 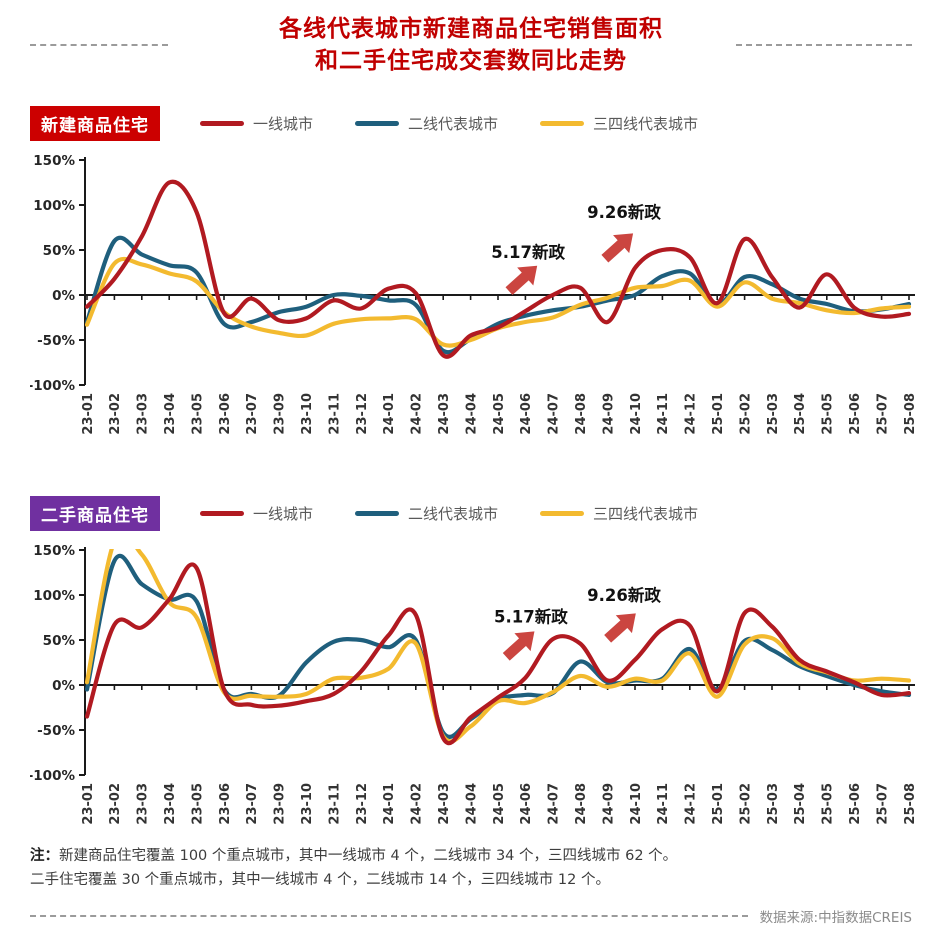 I want to click on svg-text: 25-01, so click(x=718, y=414).